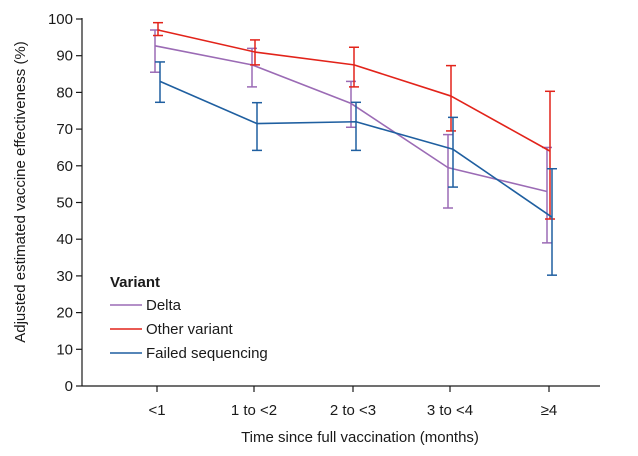 The image size is (638, 456). I want to click on y-tick-label: 50, so click(64, 203).